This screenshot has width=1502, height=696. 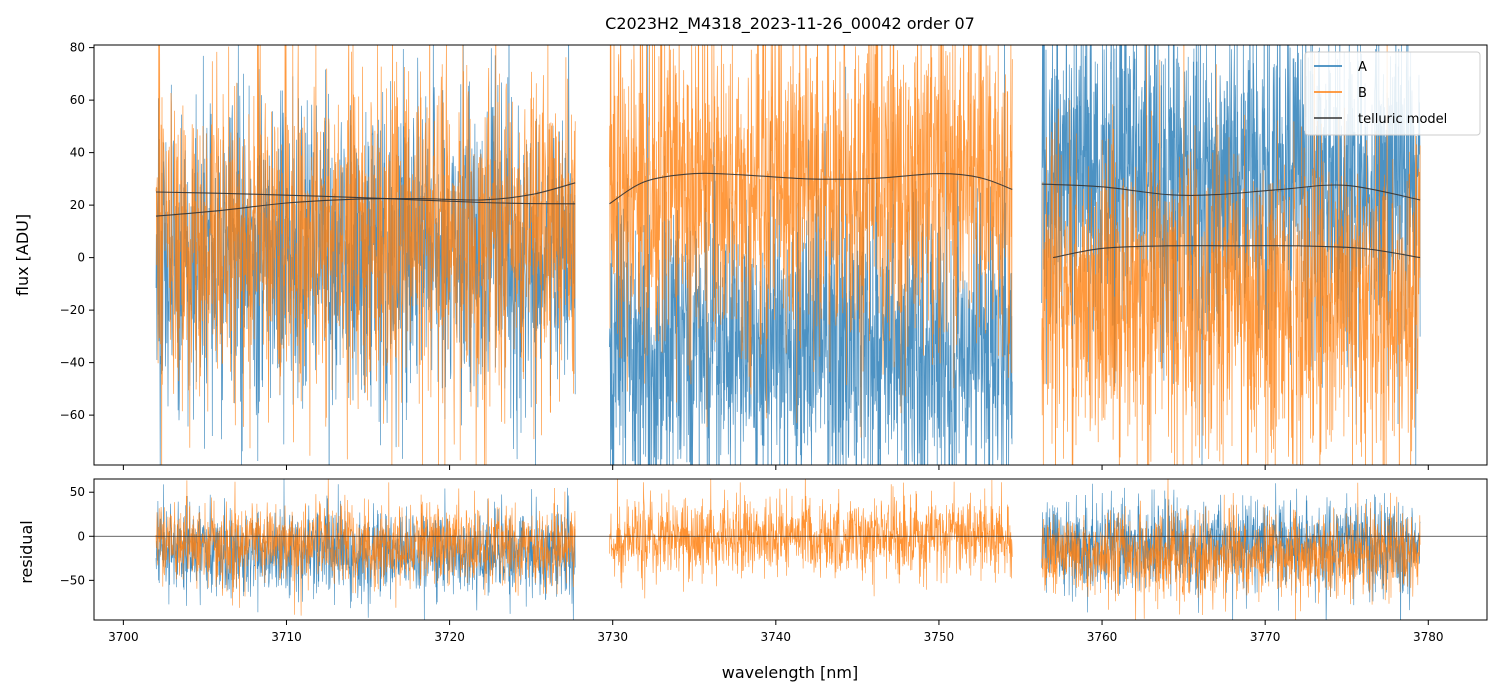 I want to click on legend: A B telluric model, so click(x=1392, y=93).